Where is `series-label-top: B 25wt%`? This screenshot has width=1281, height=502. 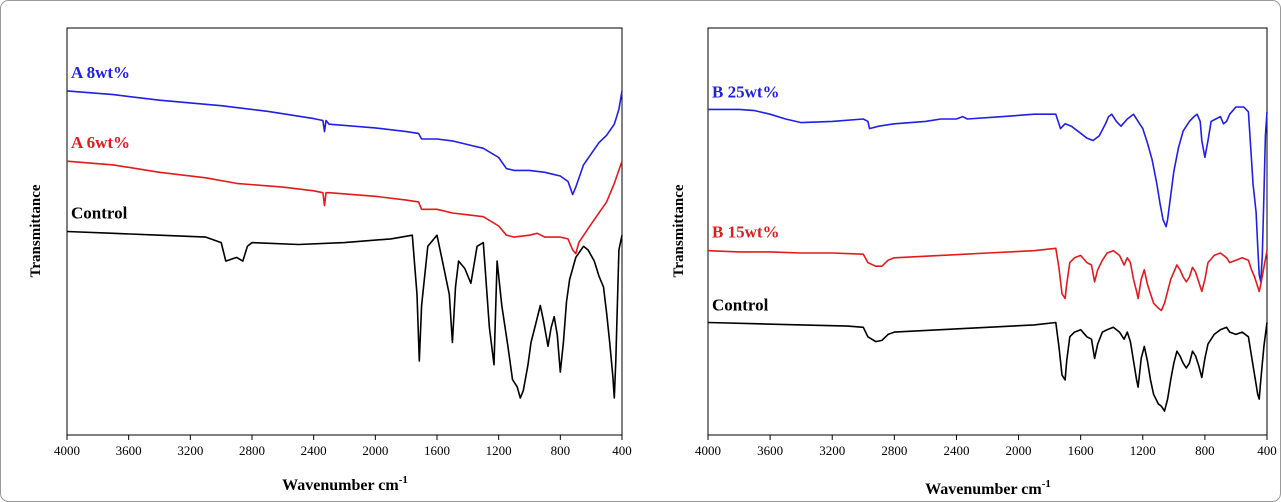 series-label-top: B 25wt% is located at coordinates (746, 91).